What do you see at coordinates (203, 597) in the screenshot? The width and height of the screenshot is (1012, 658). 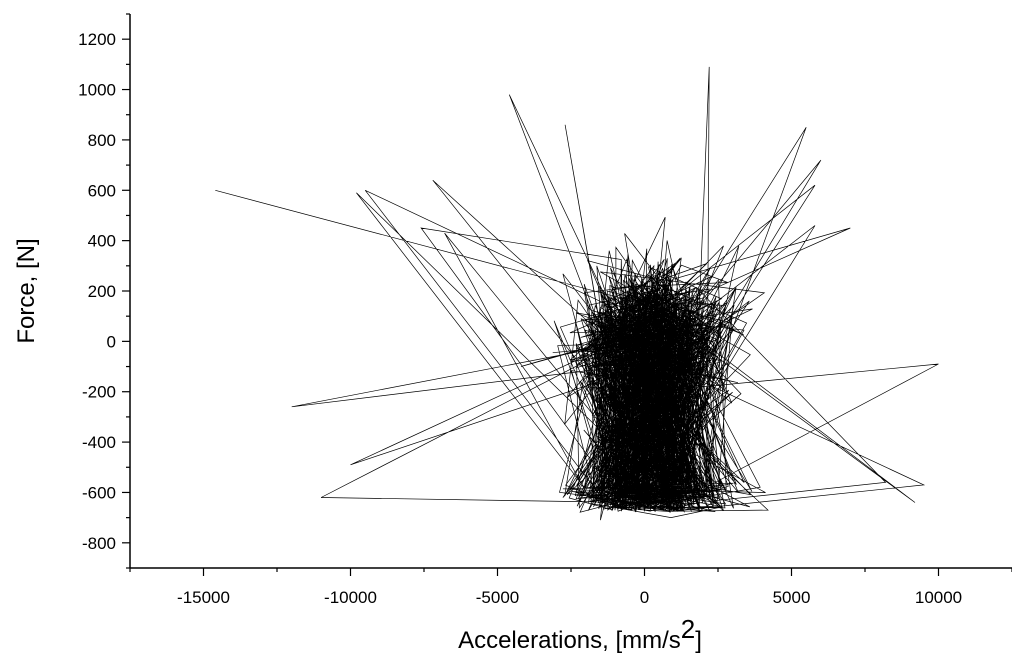 I see `x-tick-label: -15000` at bounding box center [203, 597].